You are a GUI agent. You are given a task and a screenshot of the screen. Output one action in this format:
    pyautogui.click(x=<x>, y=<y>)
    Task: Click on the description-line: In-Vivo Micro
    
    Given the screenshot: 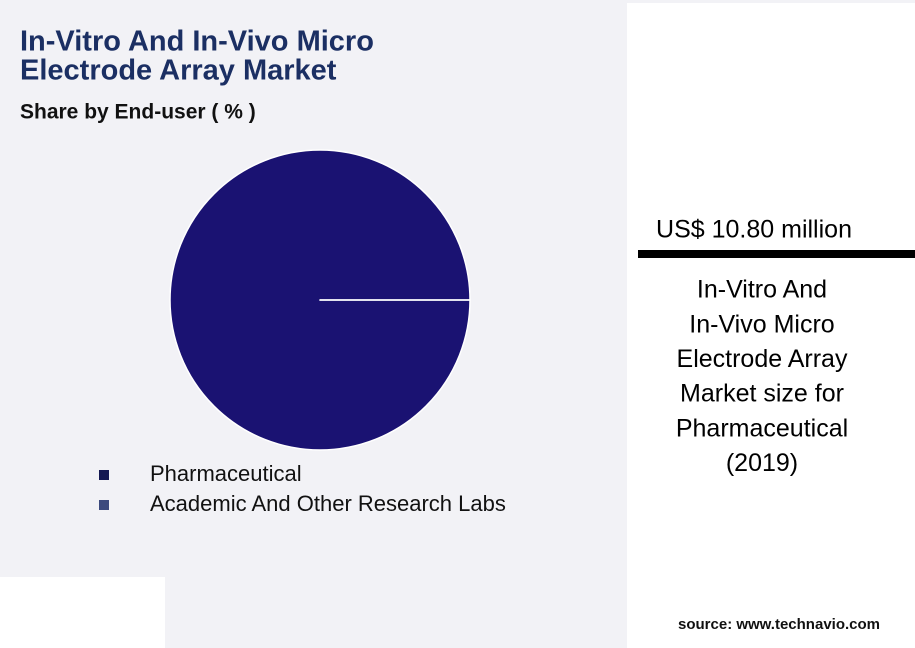 What is the action you would take?
    pyautogui.click(x=761, y=324)
    